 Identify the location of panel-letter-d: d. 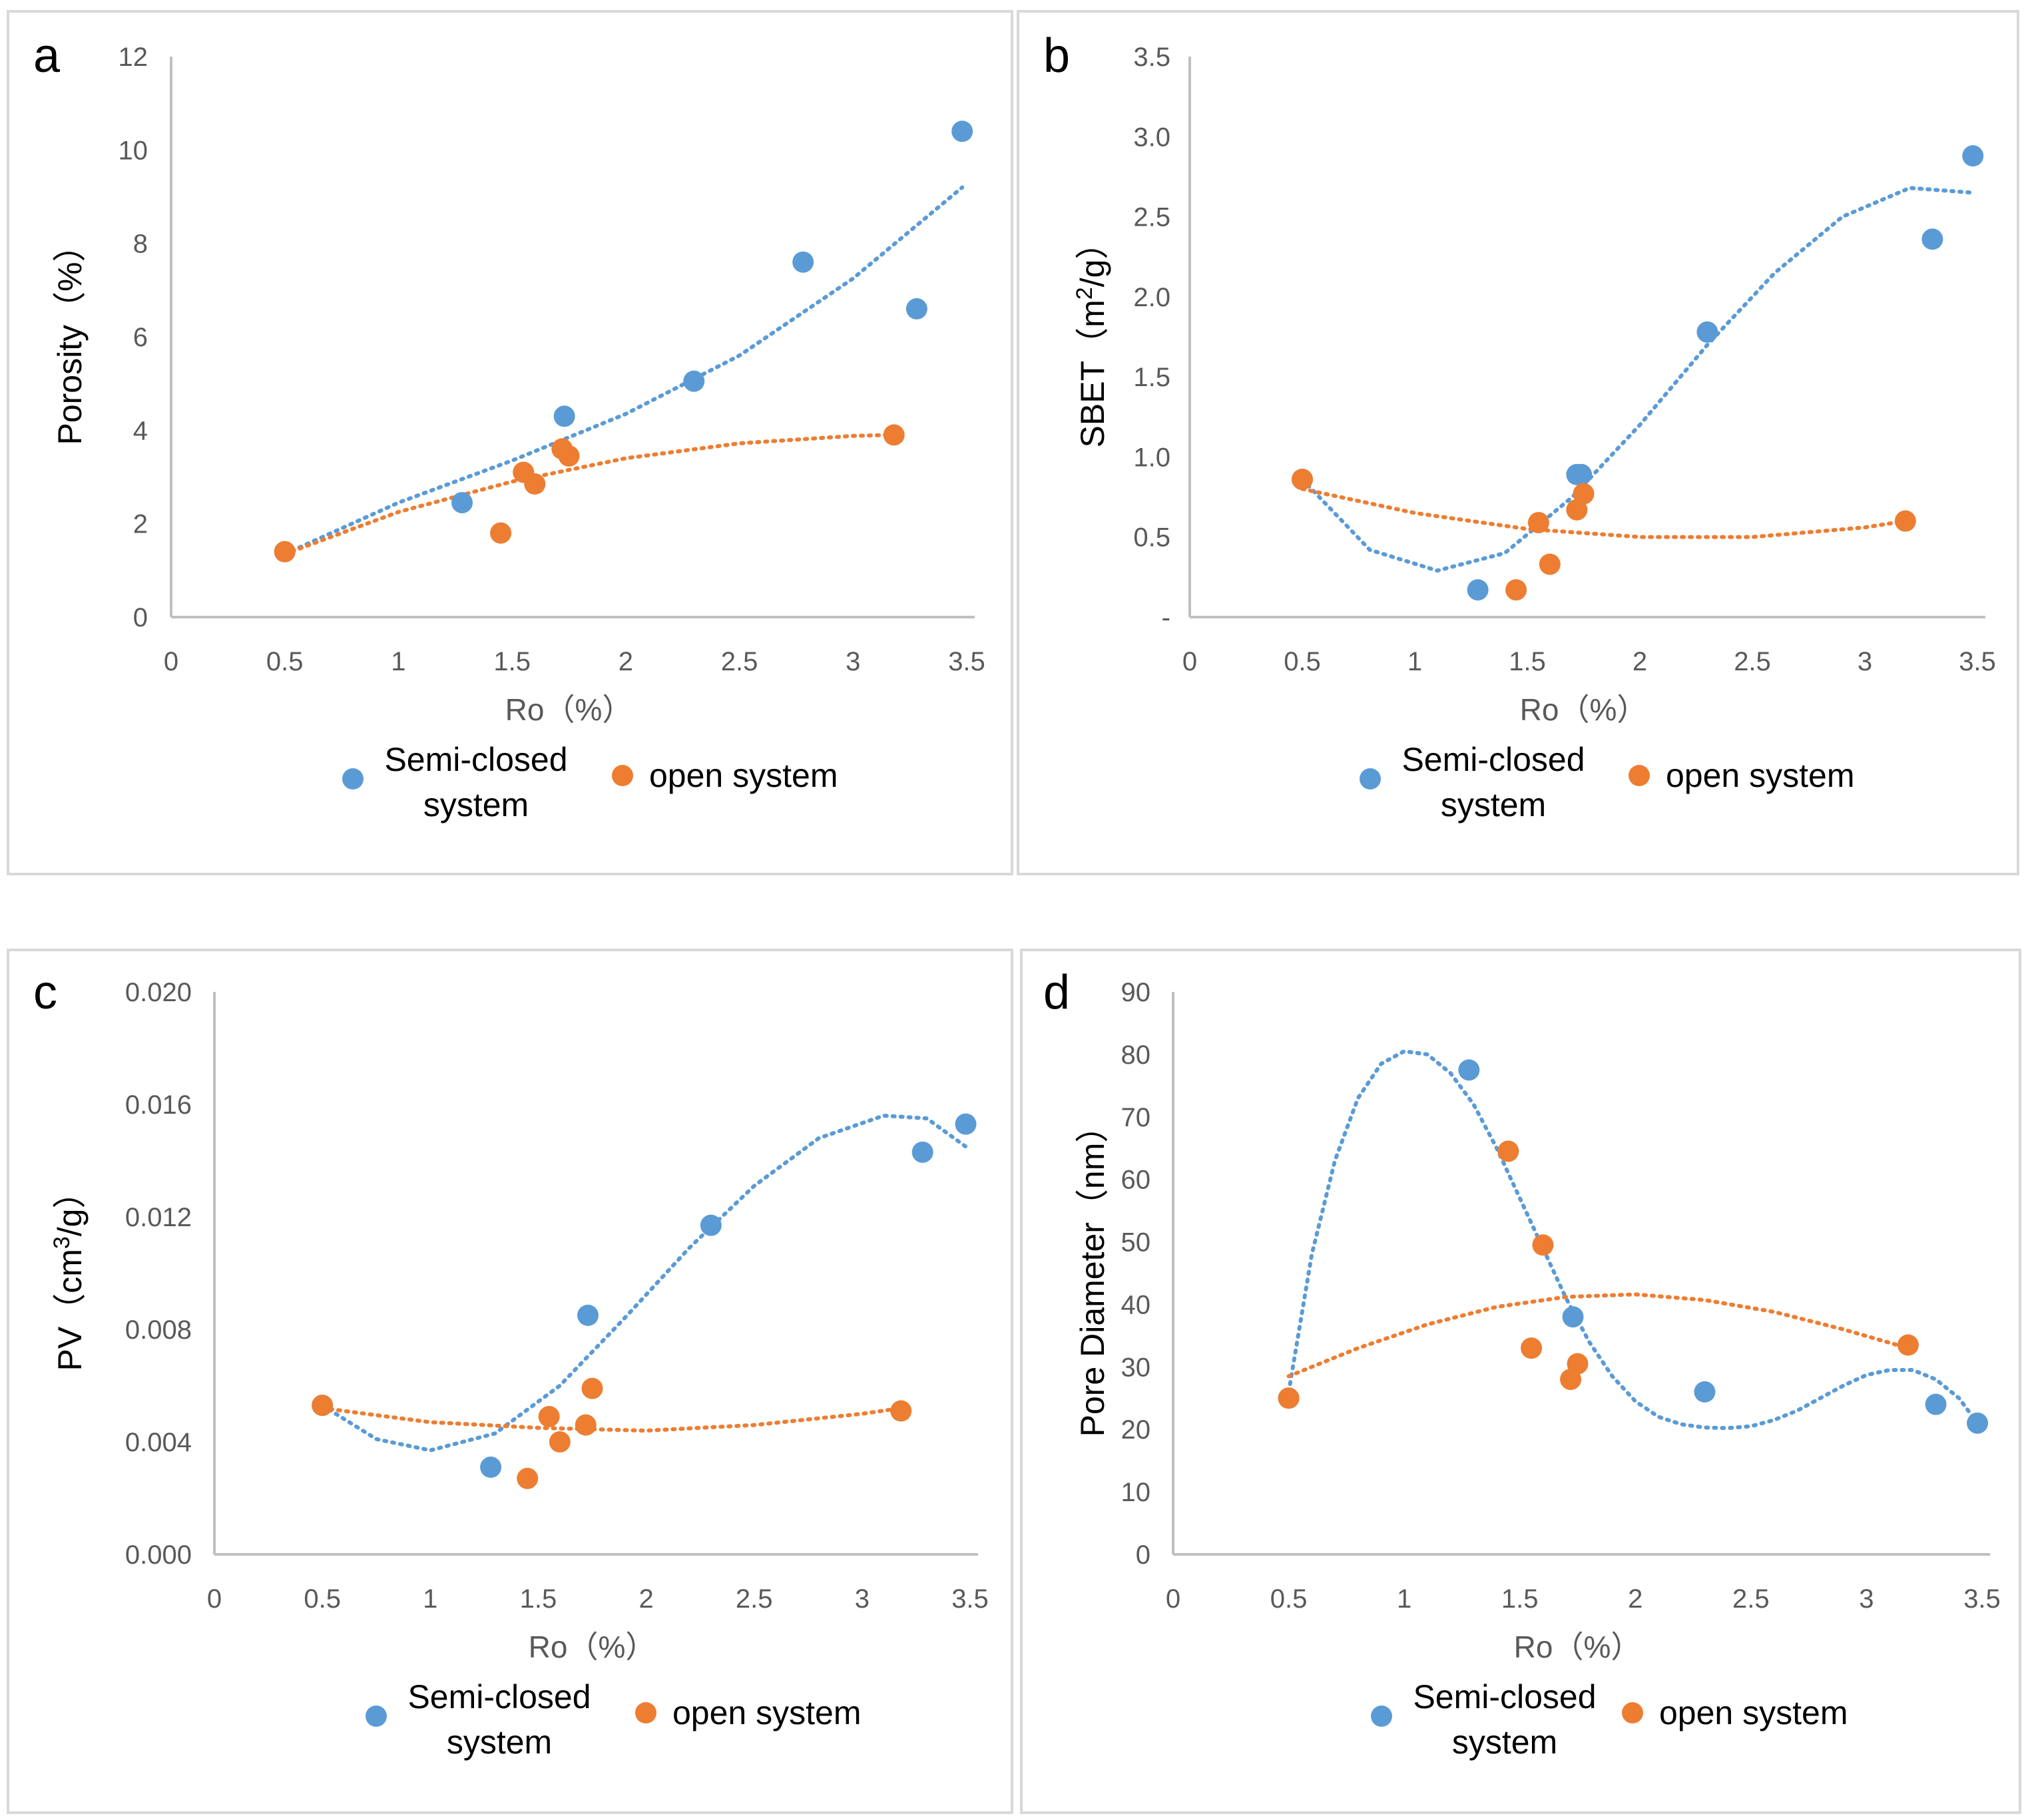
(1056, 993).